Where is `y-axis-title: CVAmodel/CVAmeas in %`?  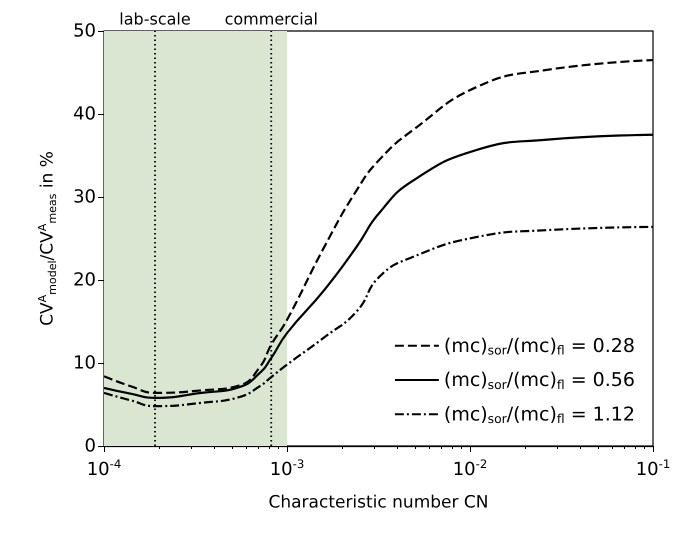
y-axis-title: CVAmodel/CVAmeas in % is located at coordinates (47, 238).